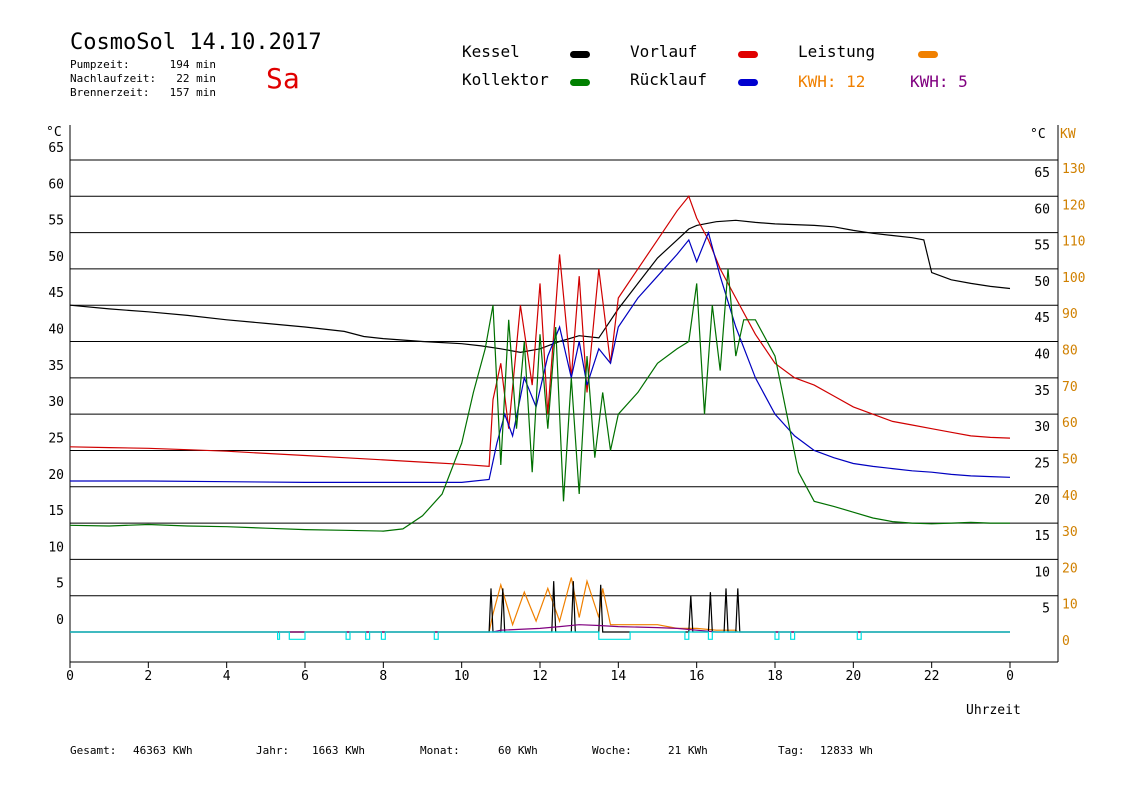 This screenshot has width=1148, height=812. Describe the element at coordinates (1070, 496) in the screenshot. I see `y2-tick-label: 40` at that location.